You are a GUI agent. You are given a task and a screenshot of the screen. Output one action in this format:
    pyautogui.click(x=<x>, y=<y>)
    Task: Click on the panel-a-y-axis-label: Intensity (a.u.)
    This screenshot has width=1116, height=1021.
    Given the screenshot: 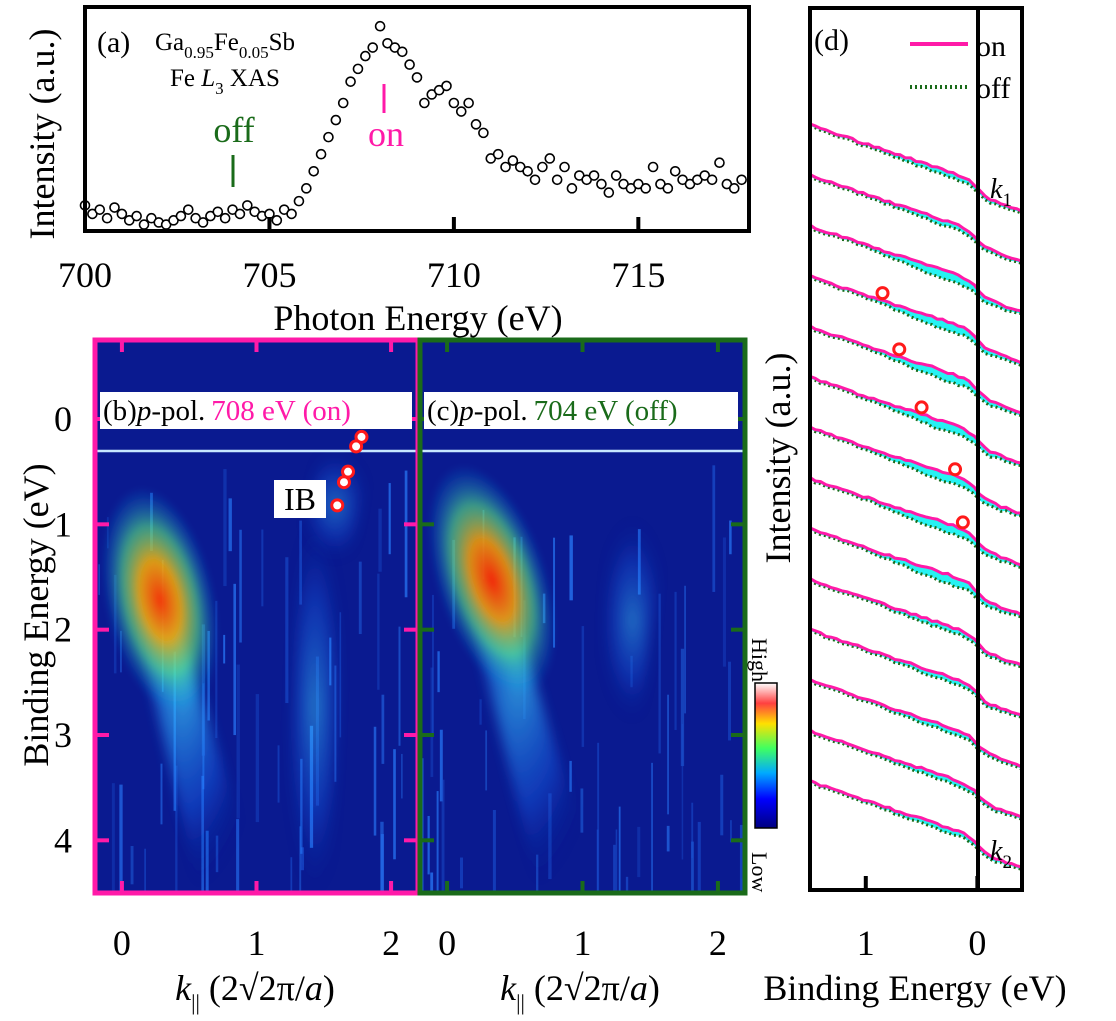 What is the action you would take?
    pyautogui.click(x=42, y=134)
    